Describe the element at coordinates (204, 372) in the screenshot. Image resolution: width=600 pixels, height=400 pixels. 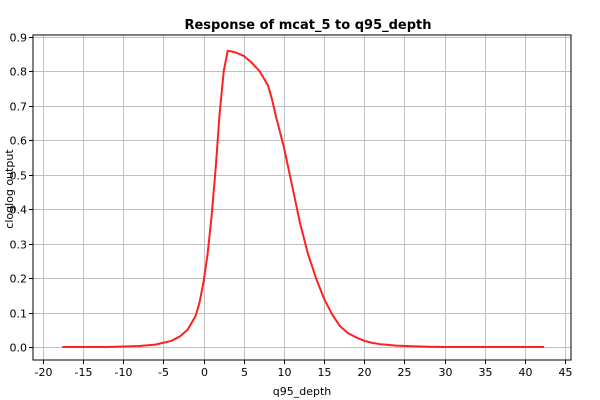
I see `x-tick-label: 0` at that location.